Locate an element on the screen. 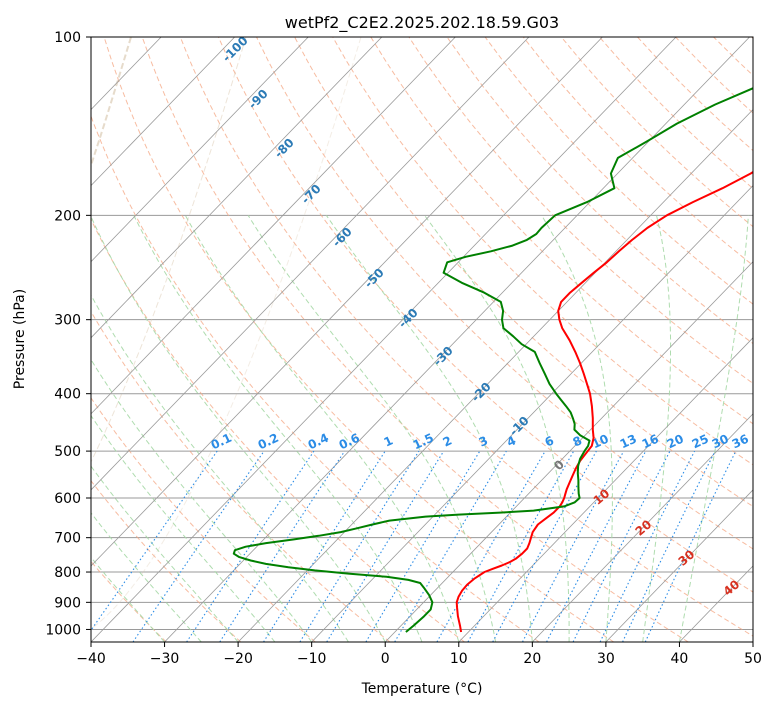  mixing-ratio-label: 36 is located at coordinates (740, 442).